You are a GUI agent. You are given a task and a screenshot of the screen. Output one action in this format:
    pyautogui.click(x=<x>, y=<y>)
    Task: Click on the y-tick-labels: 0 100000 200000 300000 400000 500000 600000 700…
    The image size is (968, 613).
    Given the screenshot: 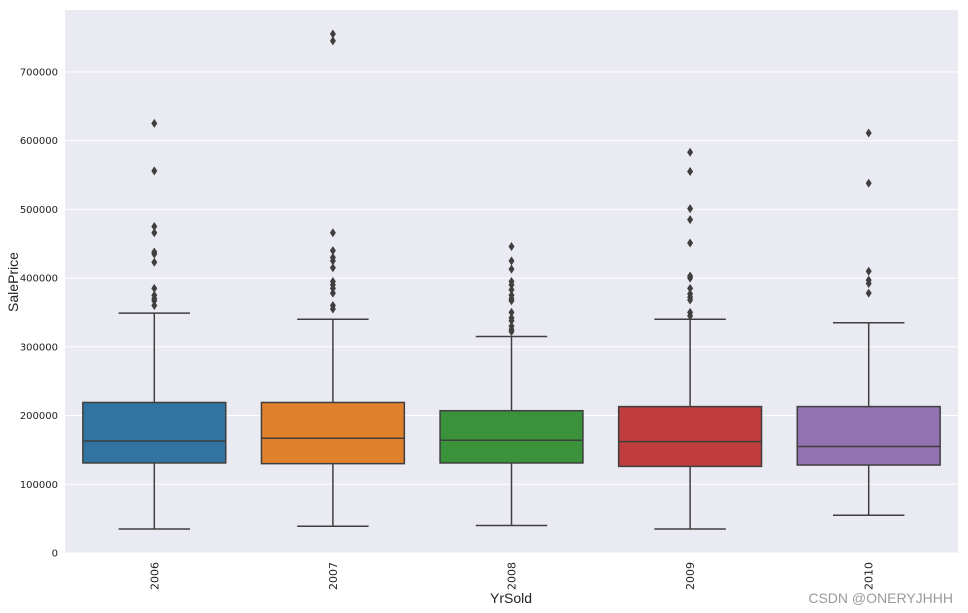 What is the action you would take?
    pyautogui.click(x=39, y=313)
    